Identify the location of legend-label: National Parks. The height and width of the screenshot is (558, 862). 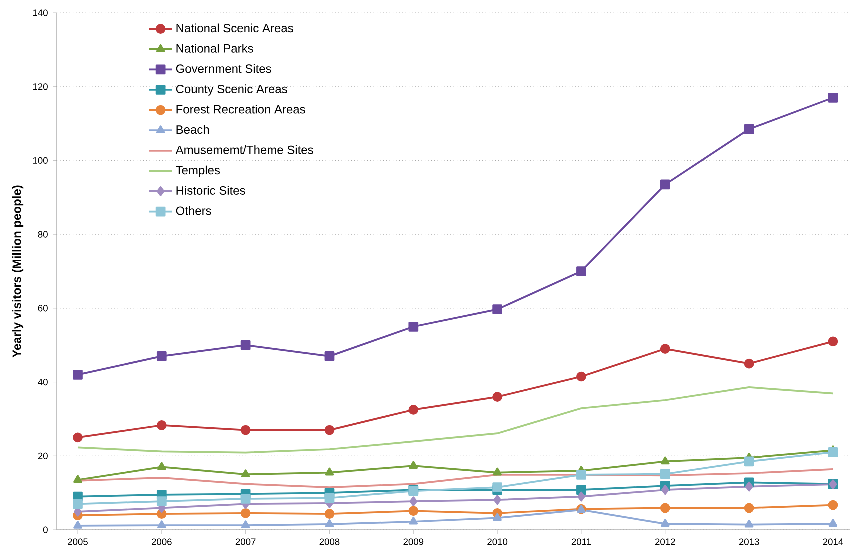
(215, 48).